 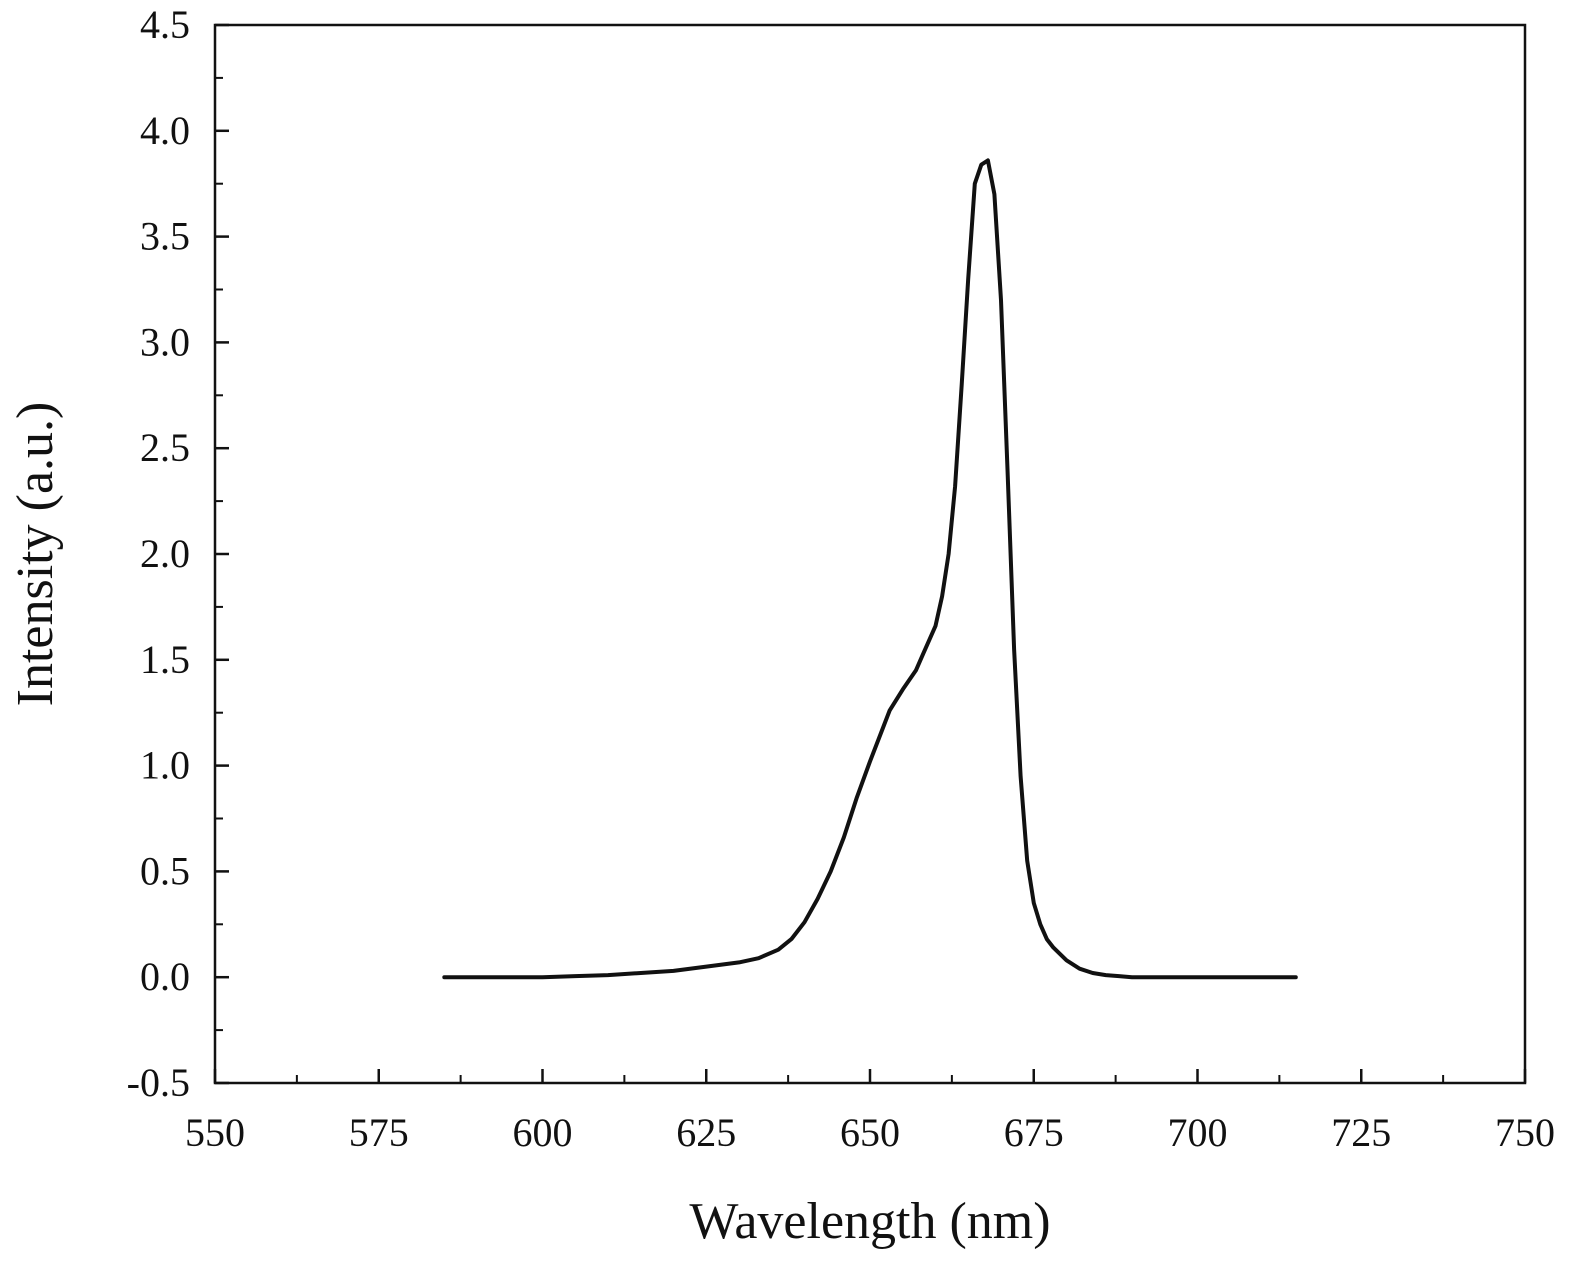 I want to click on y-tick-label: 3.5, so click(x=165, y=236).